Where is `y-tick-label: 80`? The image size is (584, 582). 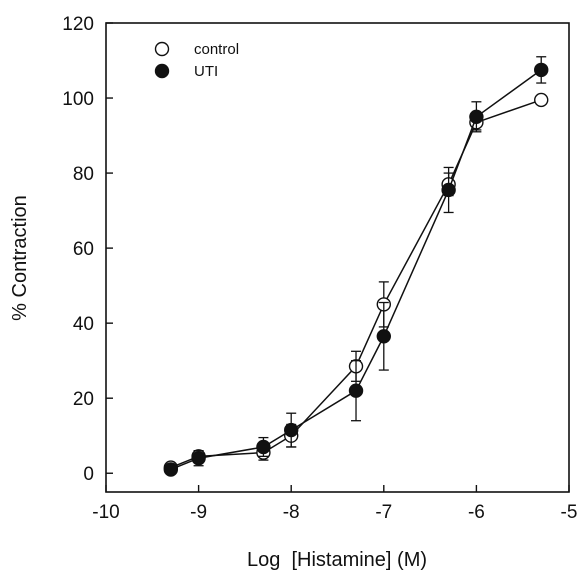 y-tick-label: 80 is located at coordinates (83, 174).